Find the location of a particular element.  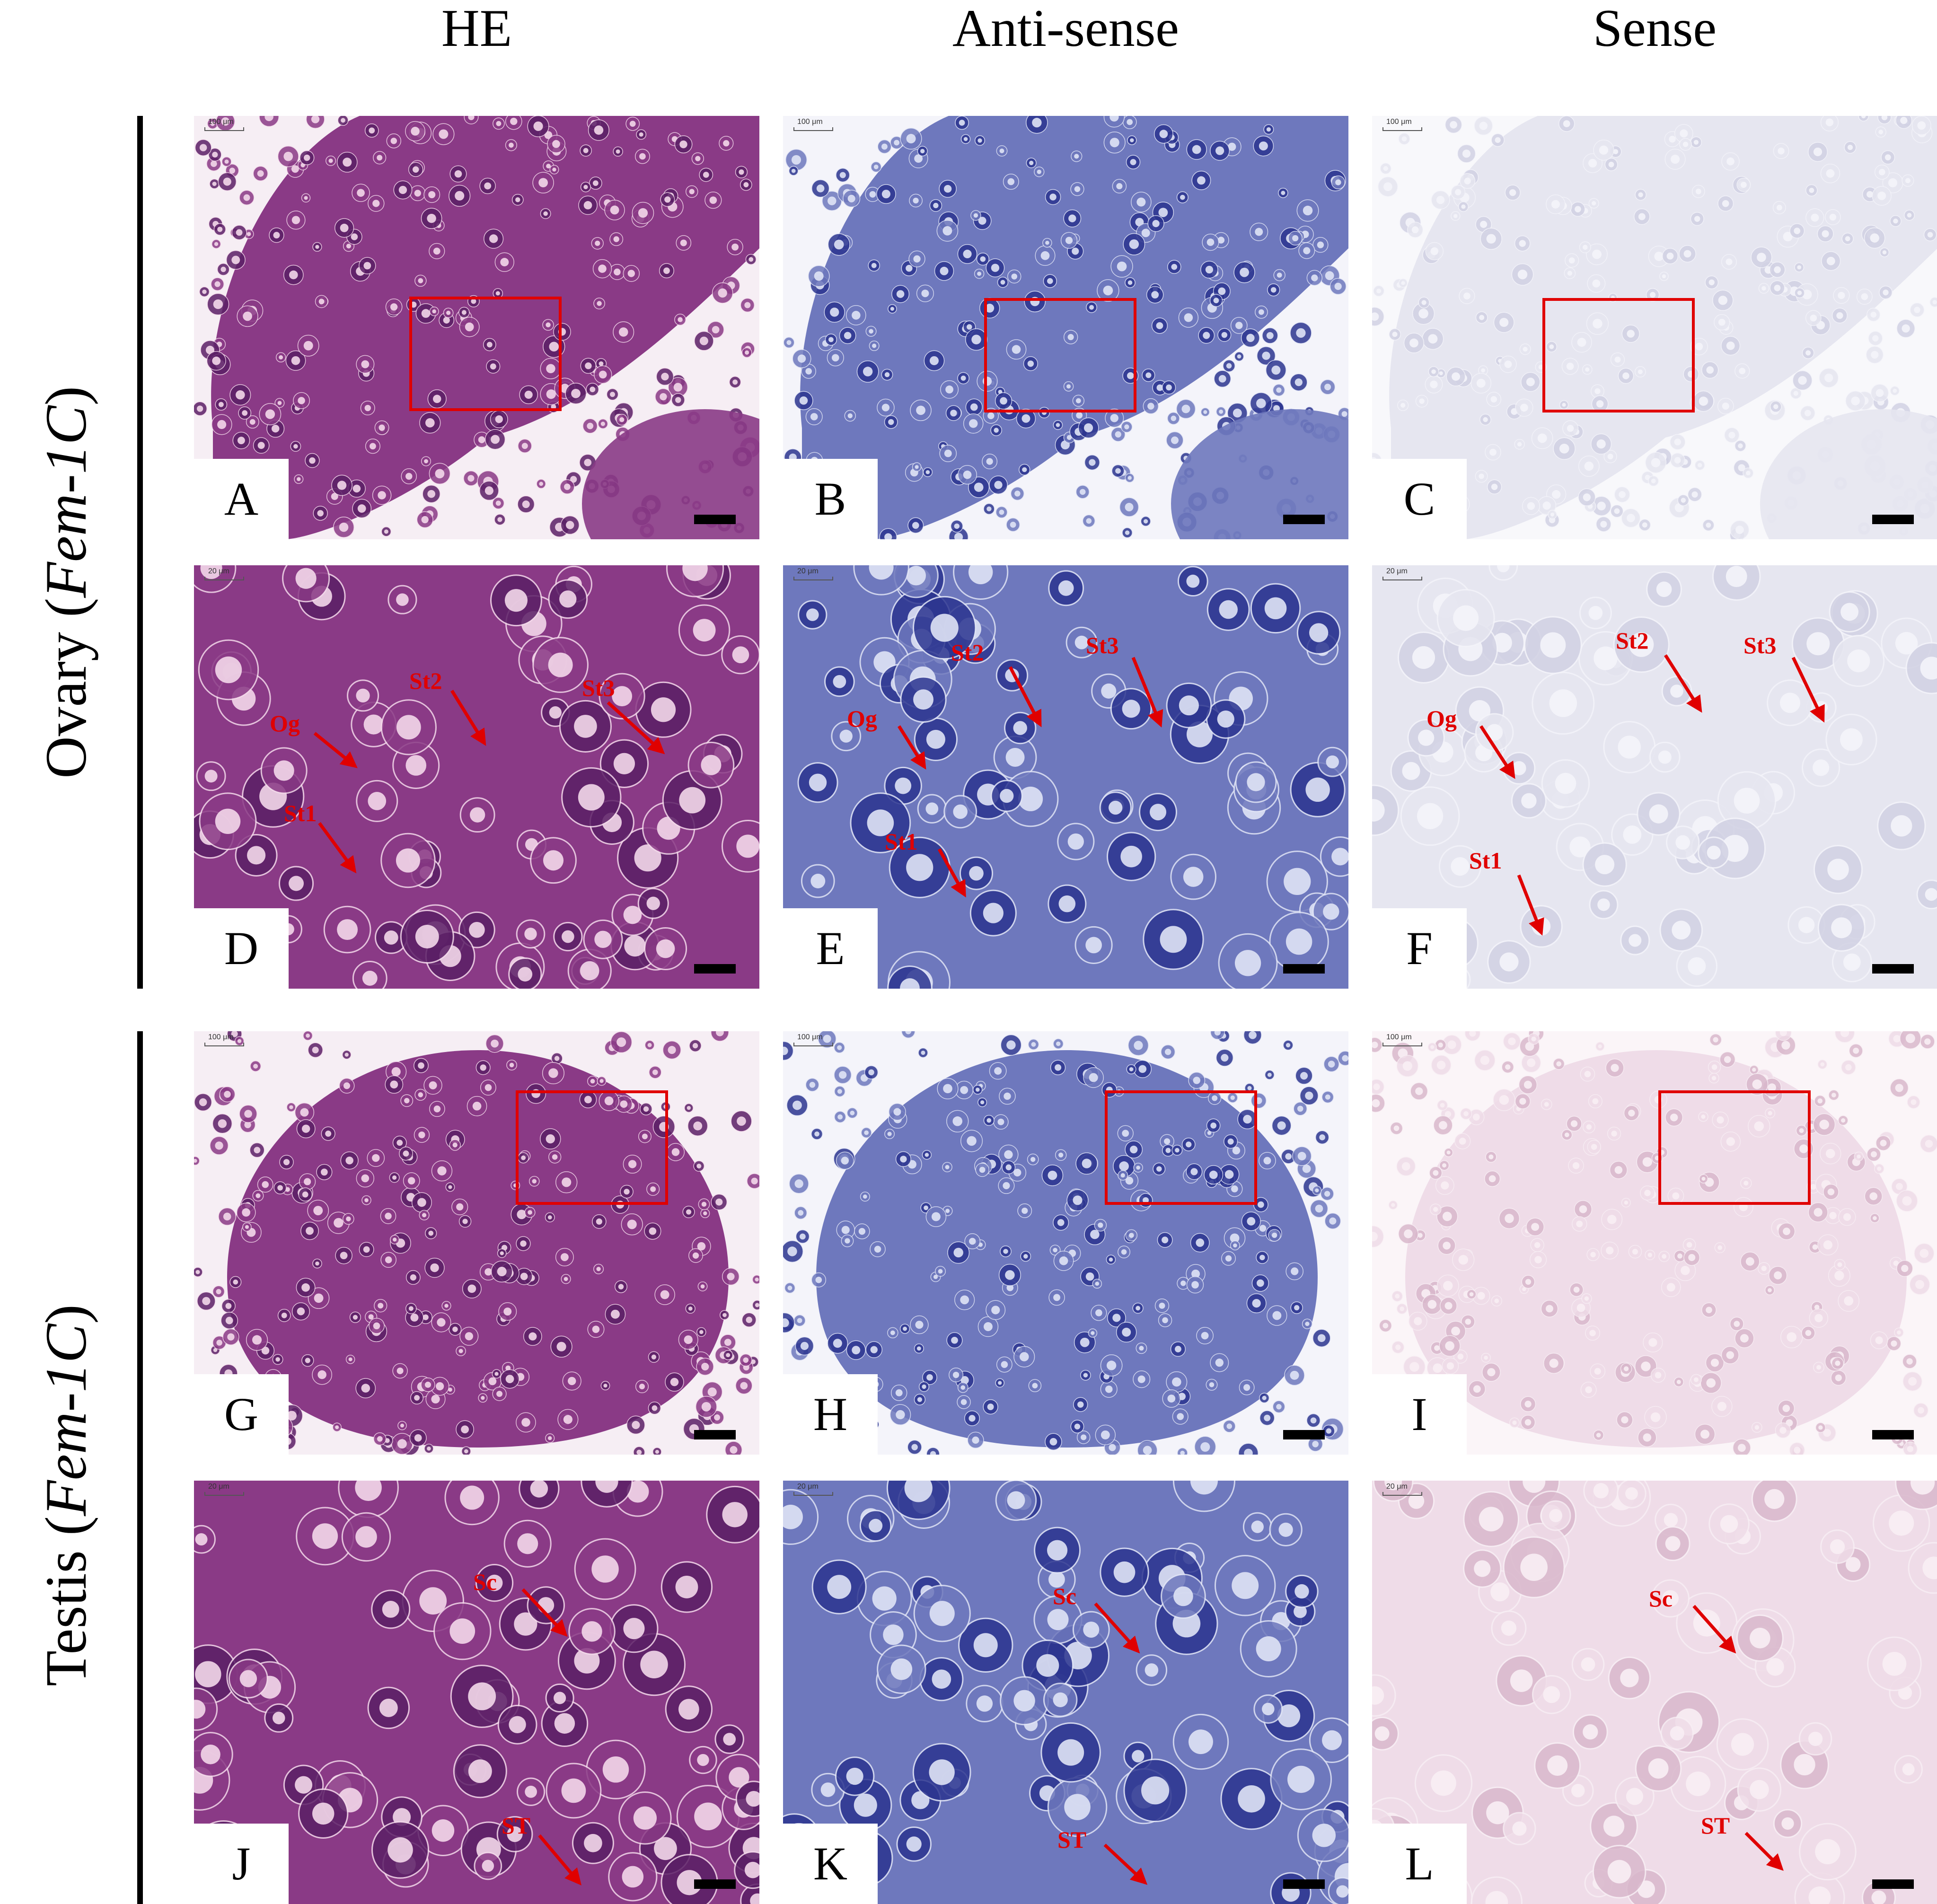

panel-b: 100 μm B is located at coordinates (1065, 327).